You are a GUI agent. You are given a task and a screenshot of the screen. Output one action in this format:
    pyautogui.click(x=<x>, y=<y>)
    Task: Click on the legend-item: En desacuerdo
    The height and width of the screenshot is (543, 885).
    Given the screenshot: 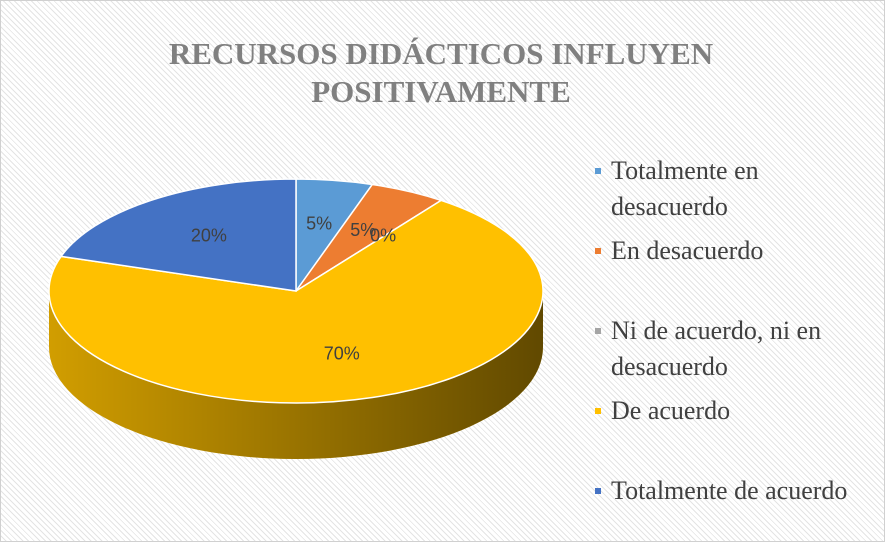 What is the action you would take?
    pyautogui.click(x=740, y=251)
    